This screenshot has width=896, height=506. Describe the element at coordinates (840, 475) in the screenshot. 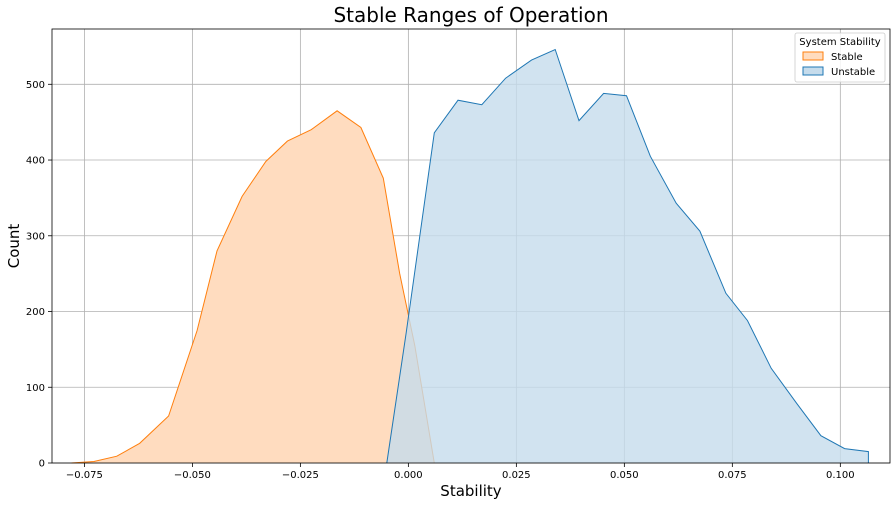

I see `x-tick-label: 0.100` at that location.